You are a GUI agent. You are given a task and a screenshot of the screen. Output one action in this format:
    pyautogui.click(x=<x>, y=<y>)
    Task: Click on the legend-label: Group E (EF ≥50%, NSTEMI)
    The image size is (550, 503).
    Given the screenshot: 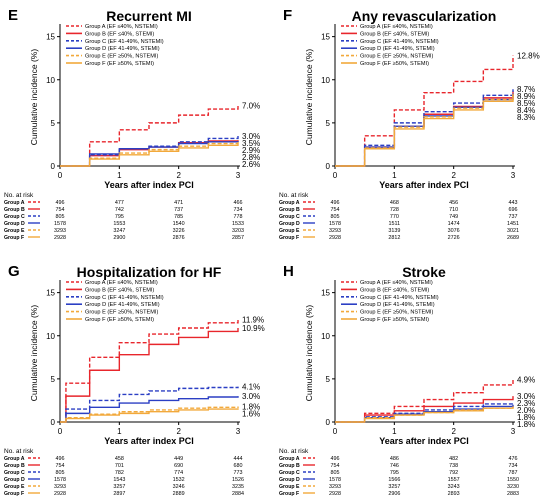 What is the action you would take?
    pyautogui.click(x=121, y=313)
    